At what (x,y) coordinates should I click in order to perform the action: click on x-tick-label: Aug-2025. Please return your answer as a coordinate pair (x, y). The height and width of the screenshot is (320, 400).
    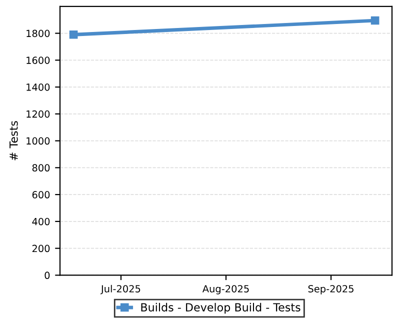
    Looking at the image, I should click on (225, 289).